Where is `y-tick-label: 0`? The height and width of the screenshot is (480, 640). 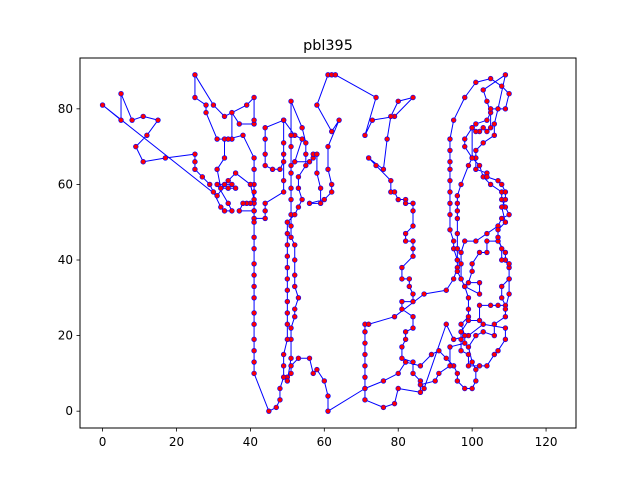
y-tick-label: 0 is located at coordinates (69, 411).